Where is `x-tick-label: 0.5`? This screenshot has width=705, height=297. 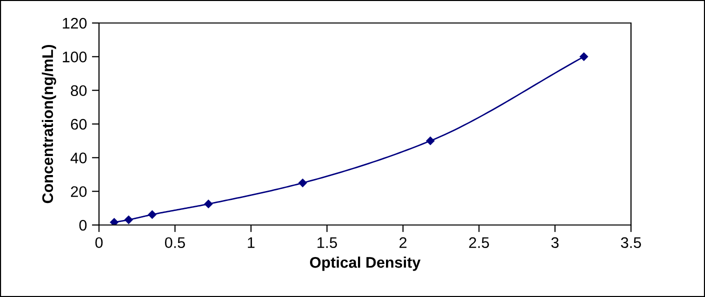
x-tick-label: 0.5 is located at coordinates (174, 242).